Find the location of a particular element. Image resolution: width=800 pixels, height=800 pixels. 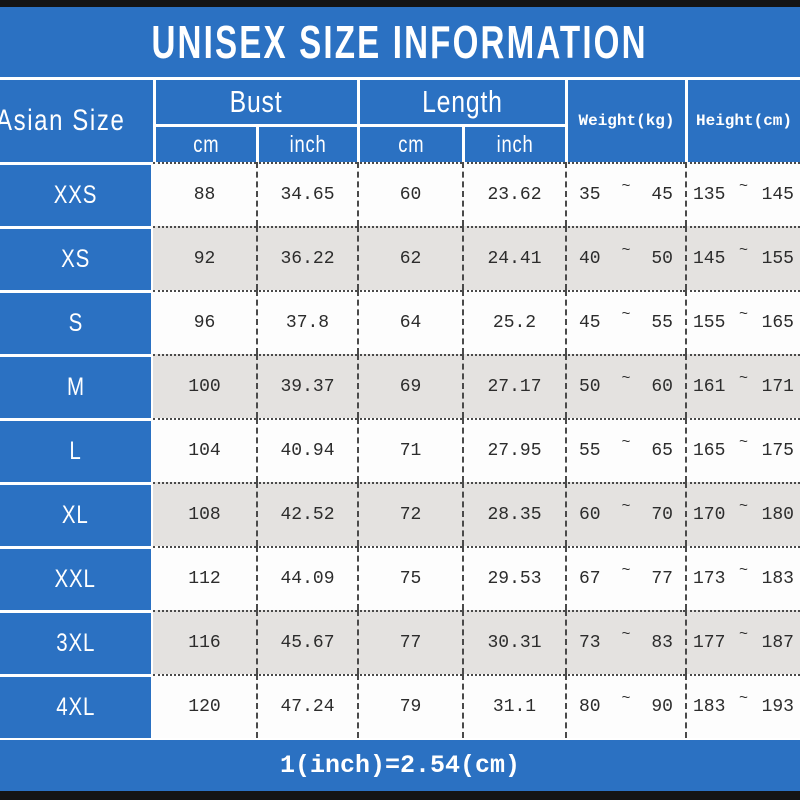

weight-cell: 67 ~77 is located at coordinates (625, 578).